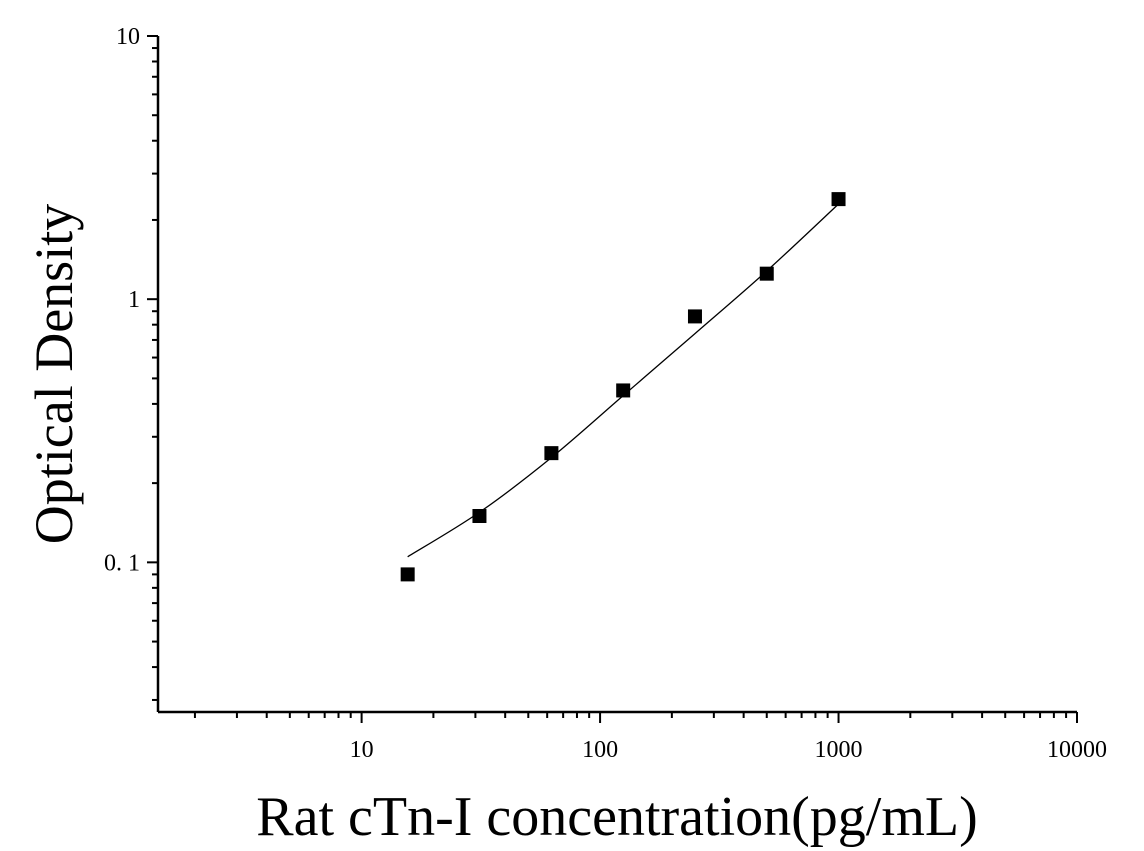 This screenshot has width=1144, height=851. I want to click on x-tick-label: 10, so click(362, 750).